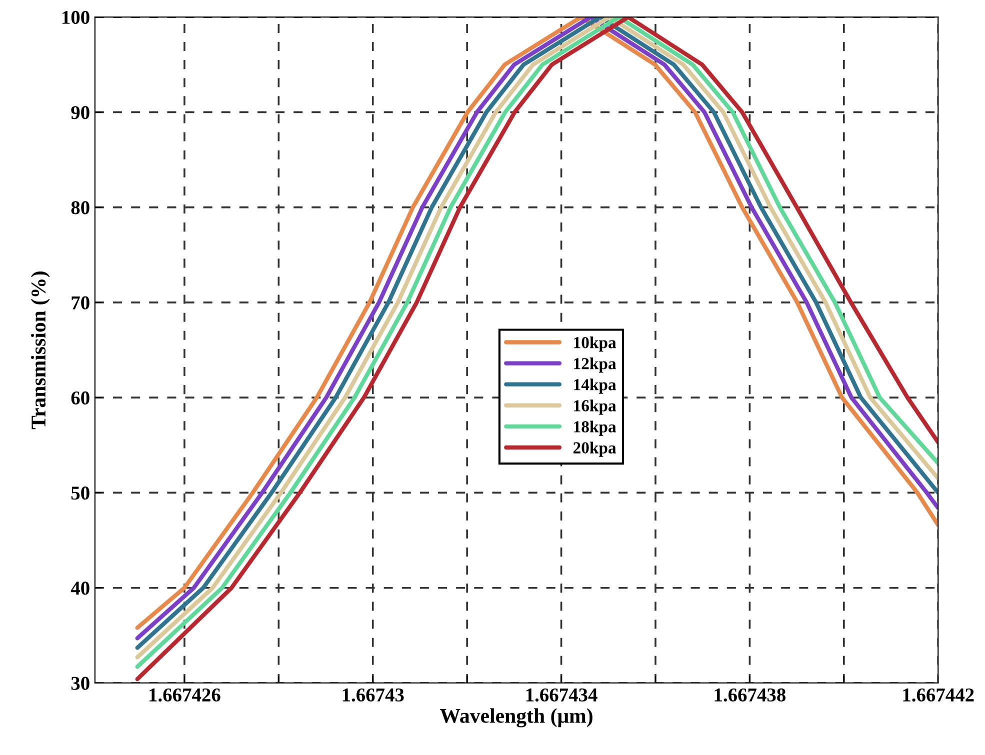 The image size is (985, 755). I want to click on y-tick-label: 30, so click(80, 683).